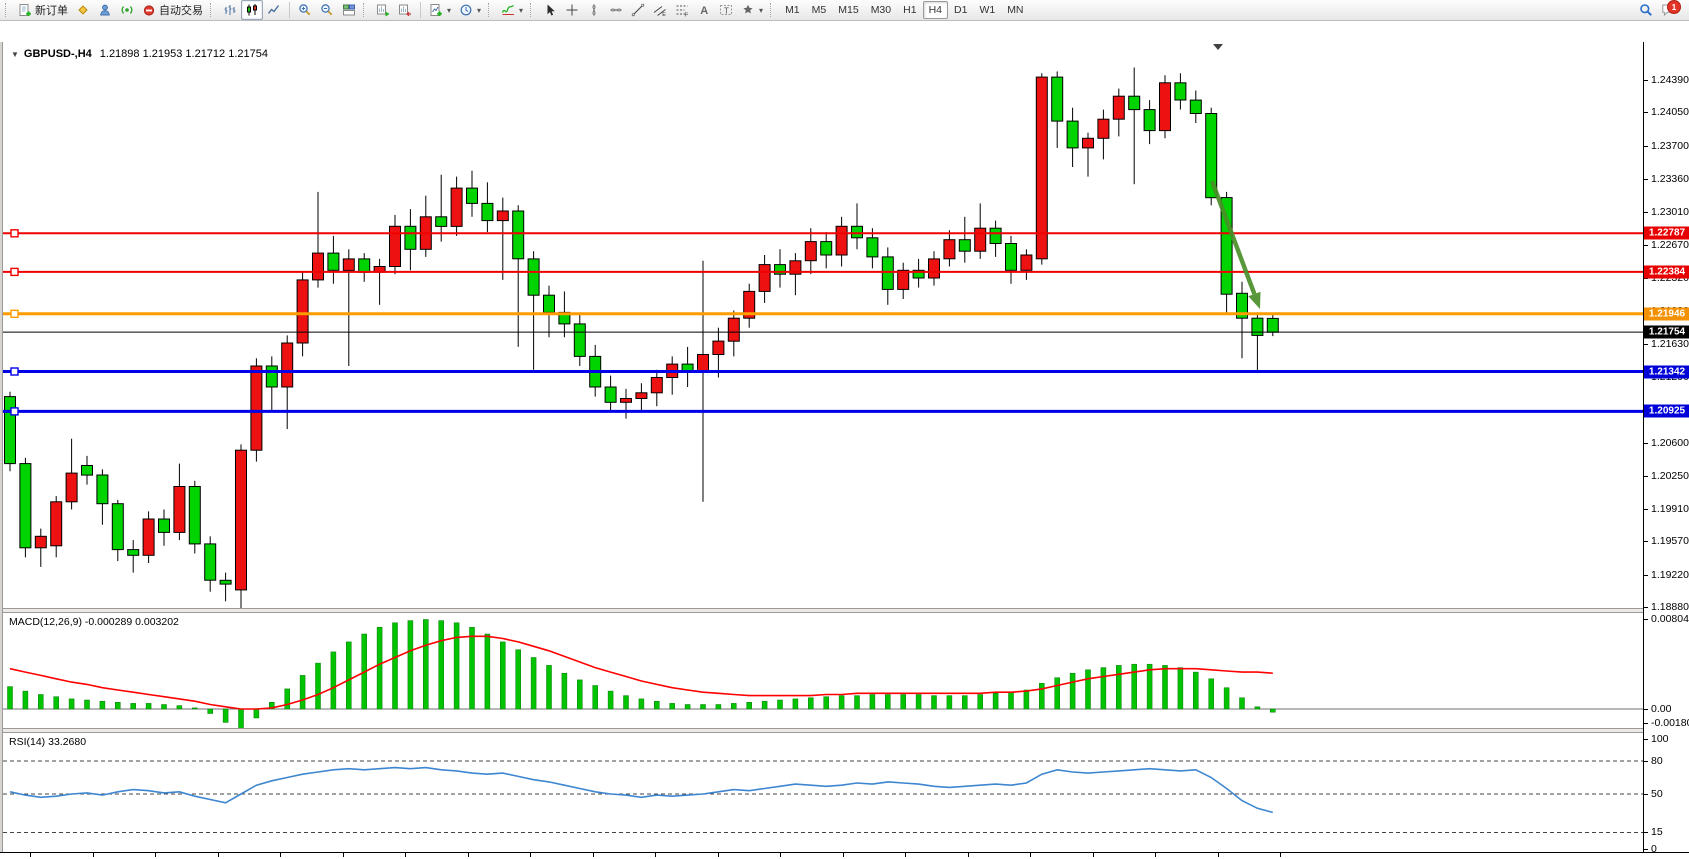 The height and width of the screenshot is (859, 1689). I want to click on line-mode-button, so click(274, 10).